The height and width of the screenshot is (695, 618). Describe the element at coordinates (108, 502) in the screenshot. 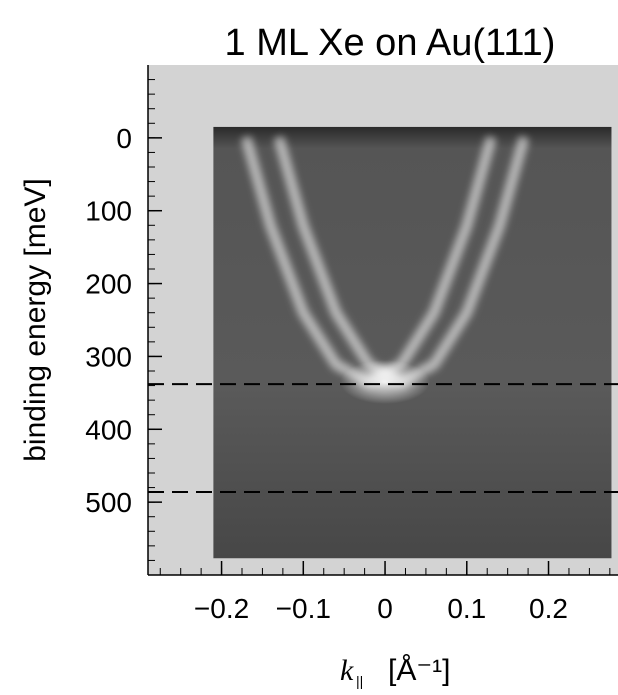

I see `y-tick-label: 500` at that location.